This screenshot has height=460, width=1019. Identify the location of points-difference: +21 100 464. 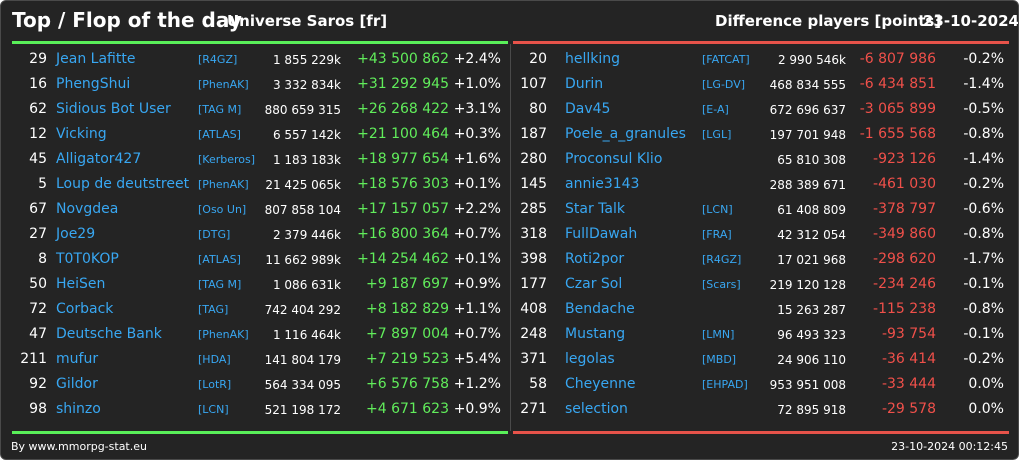
(403, 134).